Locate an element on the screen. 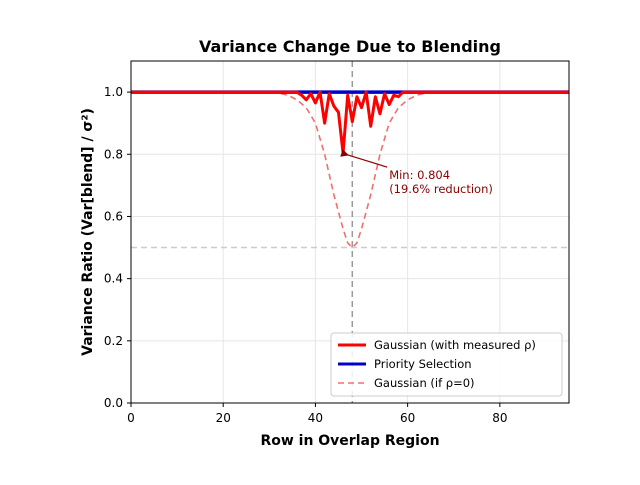 This screenshot has width=640, height=485. legend-box is located at coordinates (446, 364).